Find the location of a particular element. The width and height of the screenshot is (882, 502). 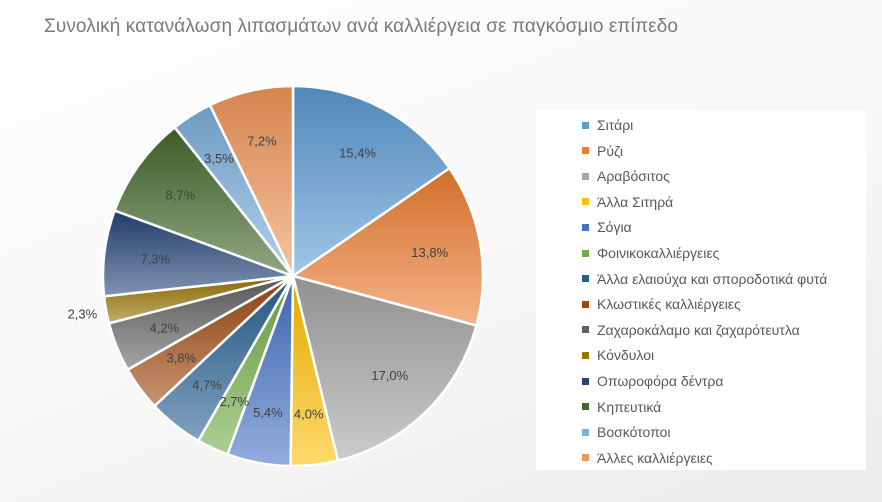

data-label-10: 2,3% is located at coordinates (83, 314).